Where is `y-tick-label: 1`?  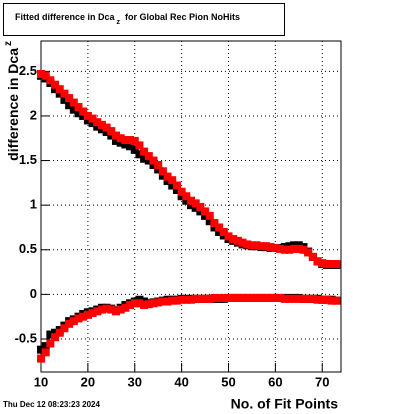
y-tick-label: 1 is located at coordinates (33, 204).